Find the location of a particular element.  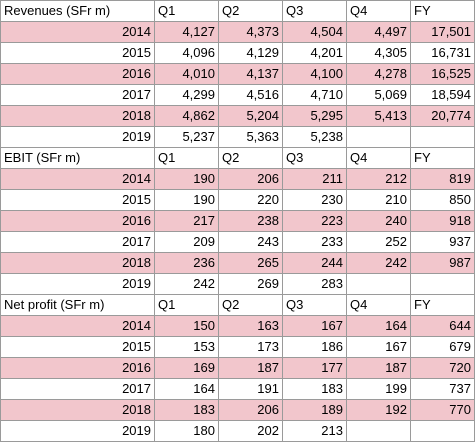

value-cell: 819 is located at coordinates (442, 179).